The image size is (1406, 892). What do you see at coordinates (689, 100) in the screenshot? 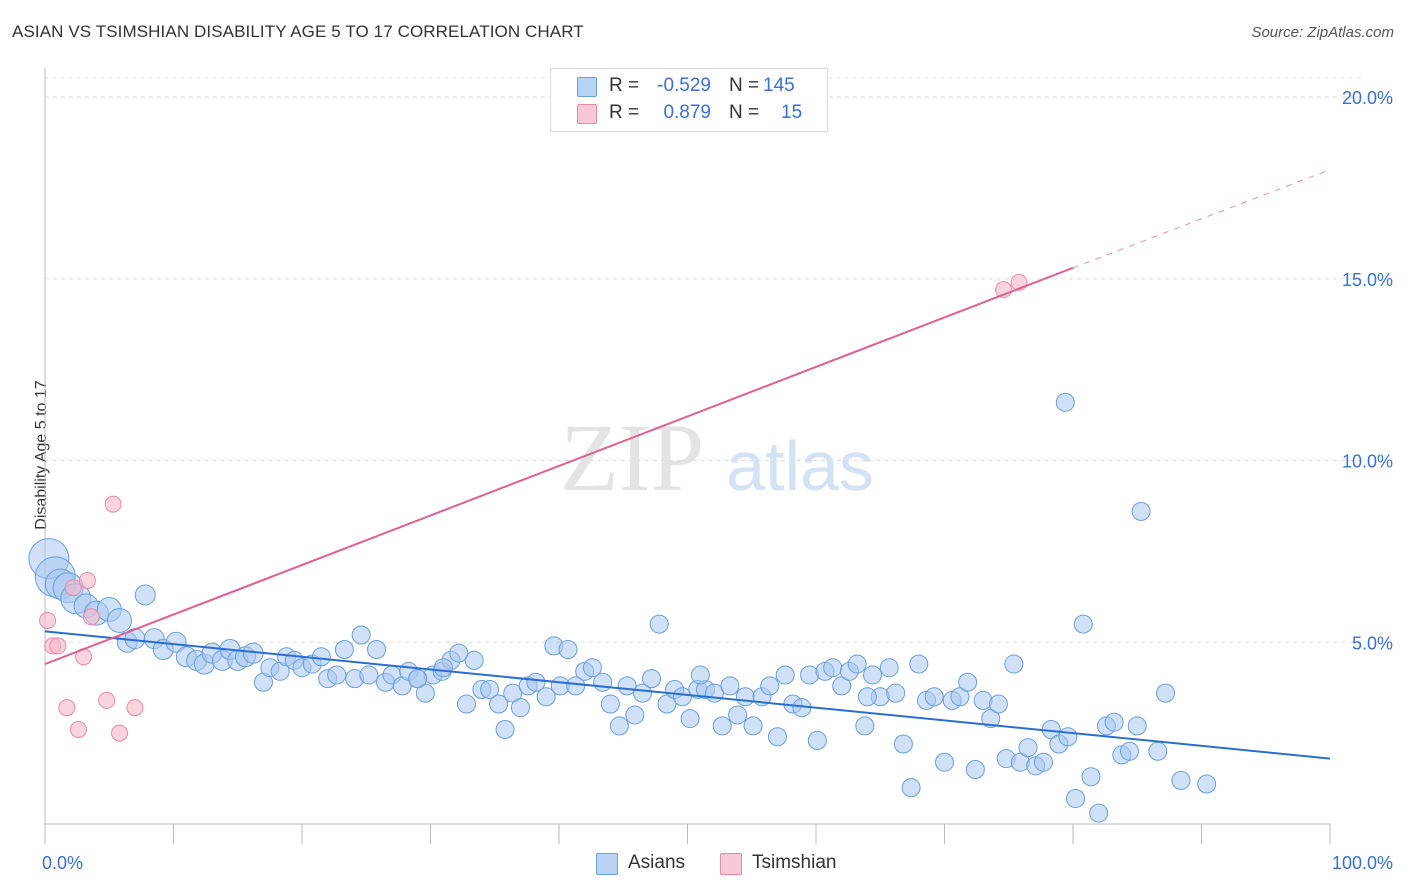
I see `legend-box: R = -0.529 N = 145 R = 0.879 N = 15` at bounding box center [689, 100].